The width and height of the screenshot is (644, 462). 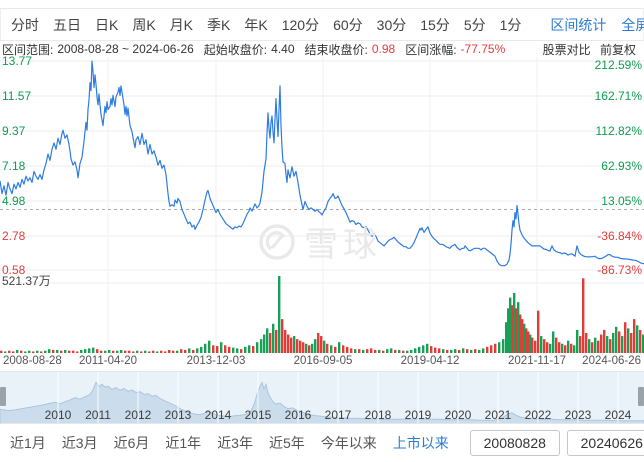 What do you see at coordinates (58, 415) in the screenshot?
I see `navigator-year-label: 2010` at bounding box center [58, 415].